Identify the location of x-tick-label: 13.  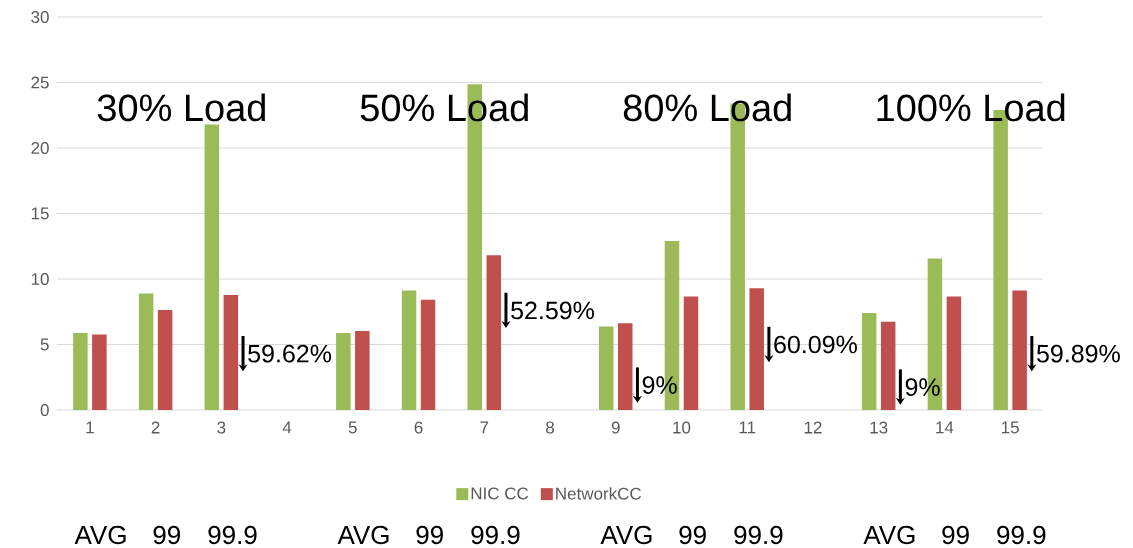
(879, 427).